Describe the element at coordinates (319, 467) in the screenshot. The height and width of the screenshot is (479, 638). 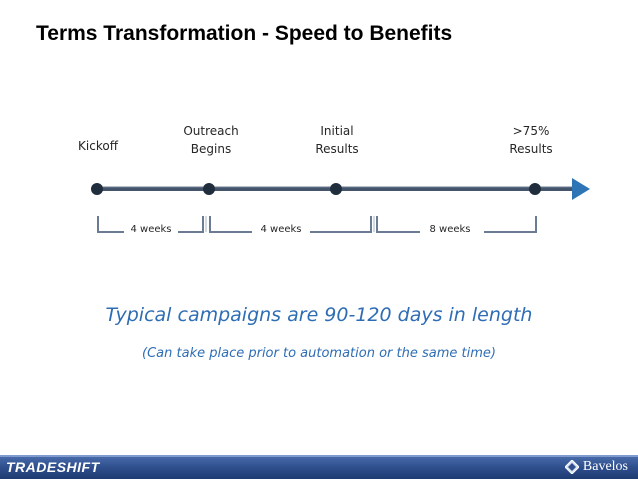
I see `footer-bar: TRADESHIFT Bavelos` at that location.